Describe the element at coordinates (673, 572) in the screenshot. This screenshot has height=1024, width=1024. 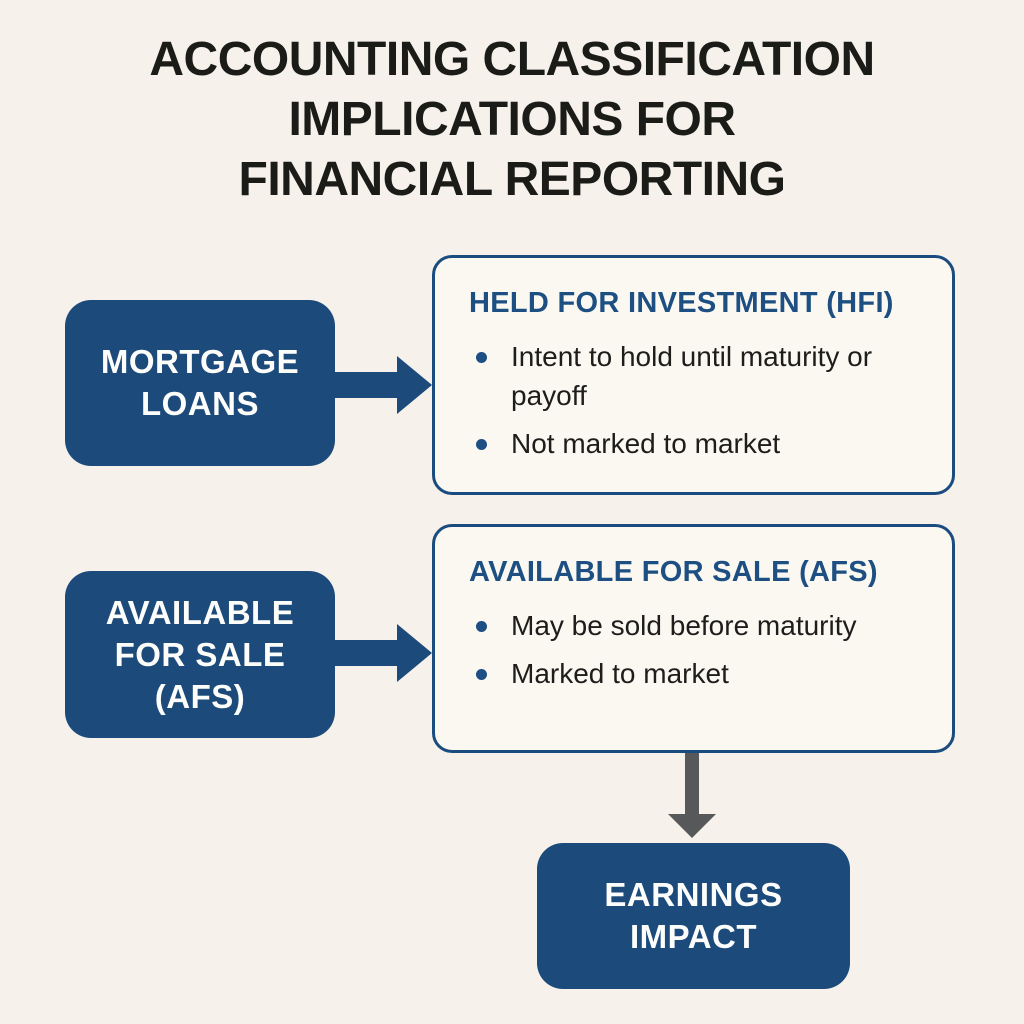
I see `afs-card-heading: AVAILABLE FOR SALE (AFS)` at that location.